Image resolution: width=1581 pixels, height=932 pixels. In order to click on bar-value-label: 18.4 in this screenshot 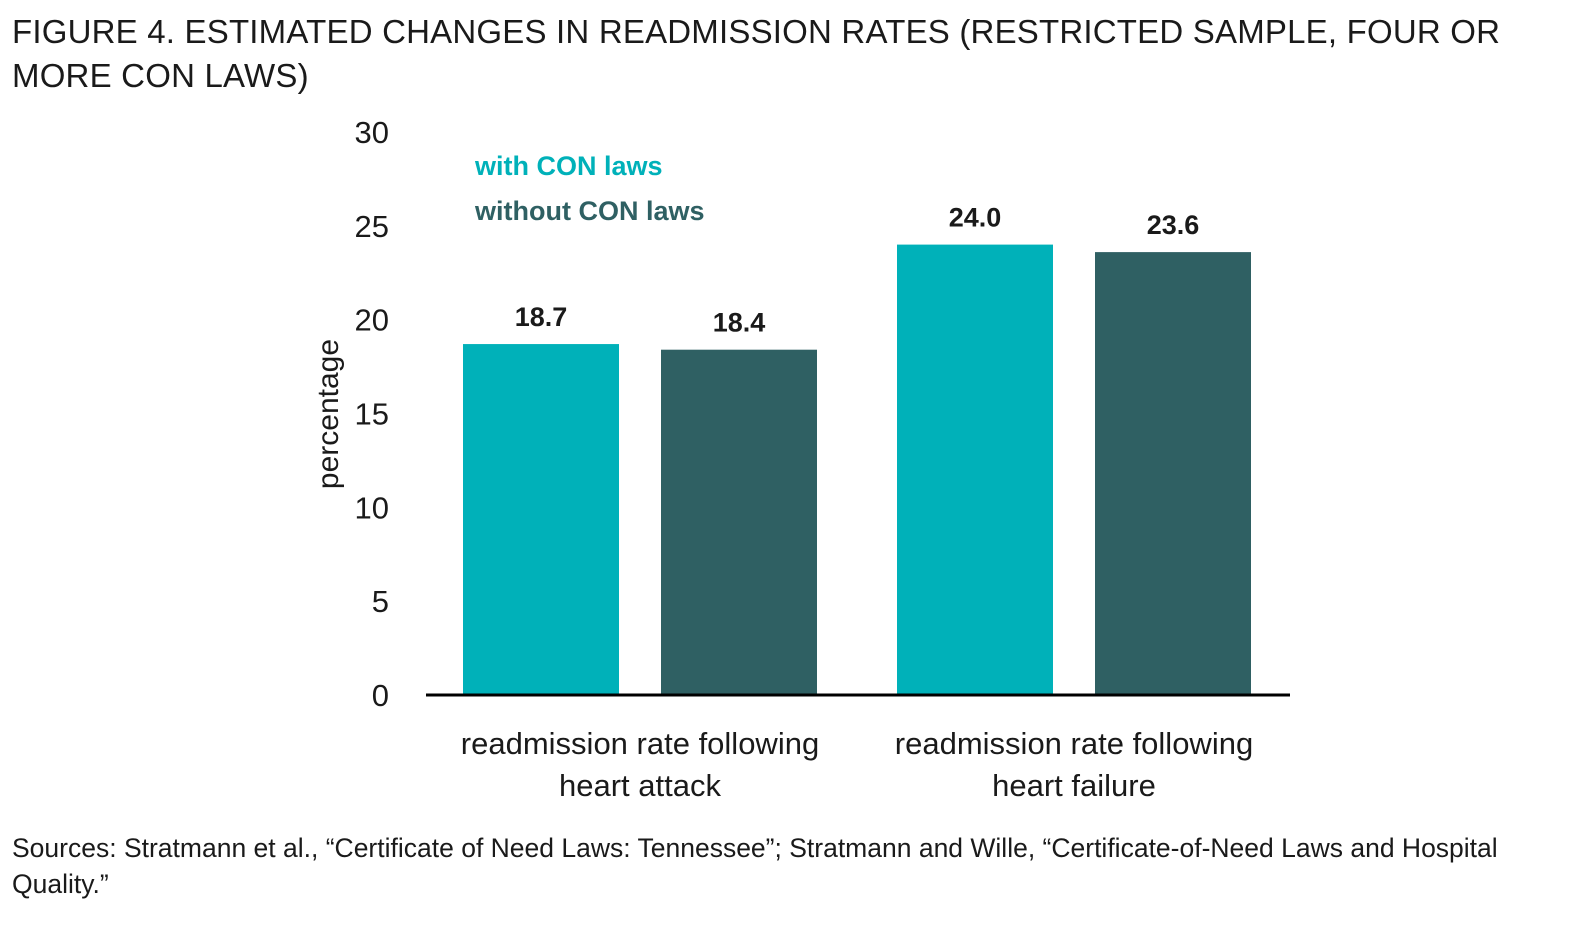, I will do `click(739, 323)`.